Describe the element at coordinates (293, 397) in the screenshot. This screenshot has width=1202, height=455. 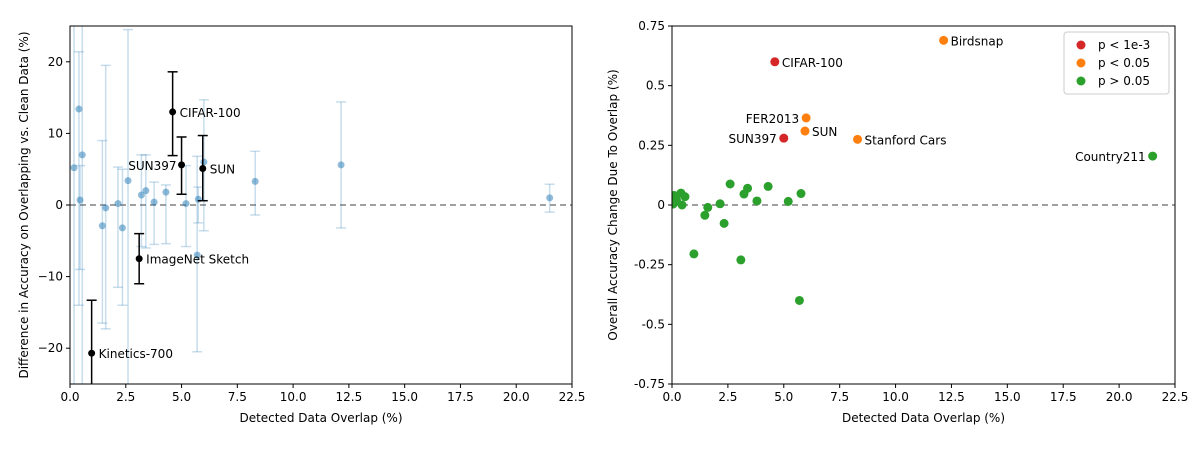
I see `x-tick-label: 10.0` at that location.